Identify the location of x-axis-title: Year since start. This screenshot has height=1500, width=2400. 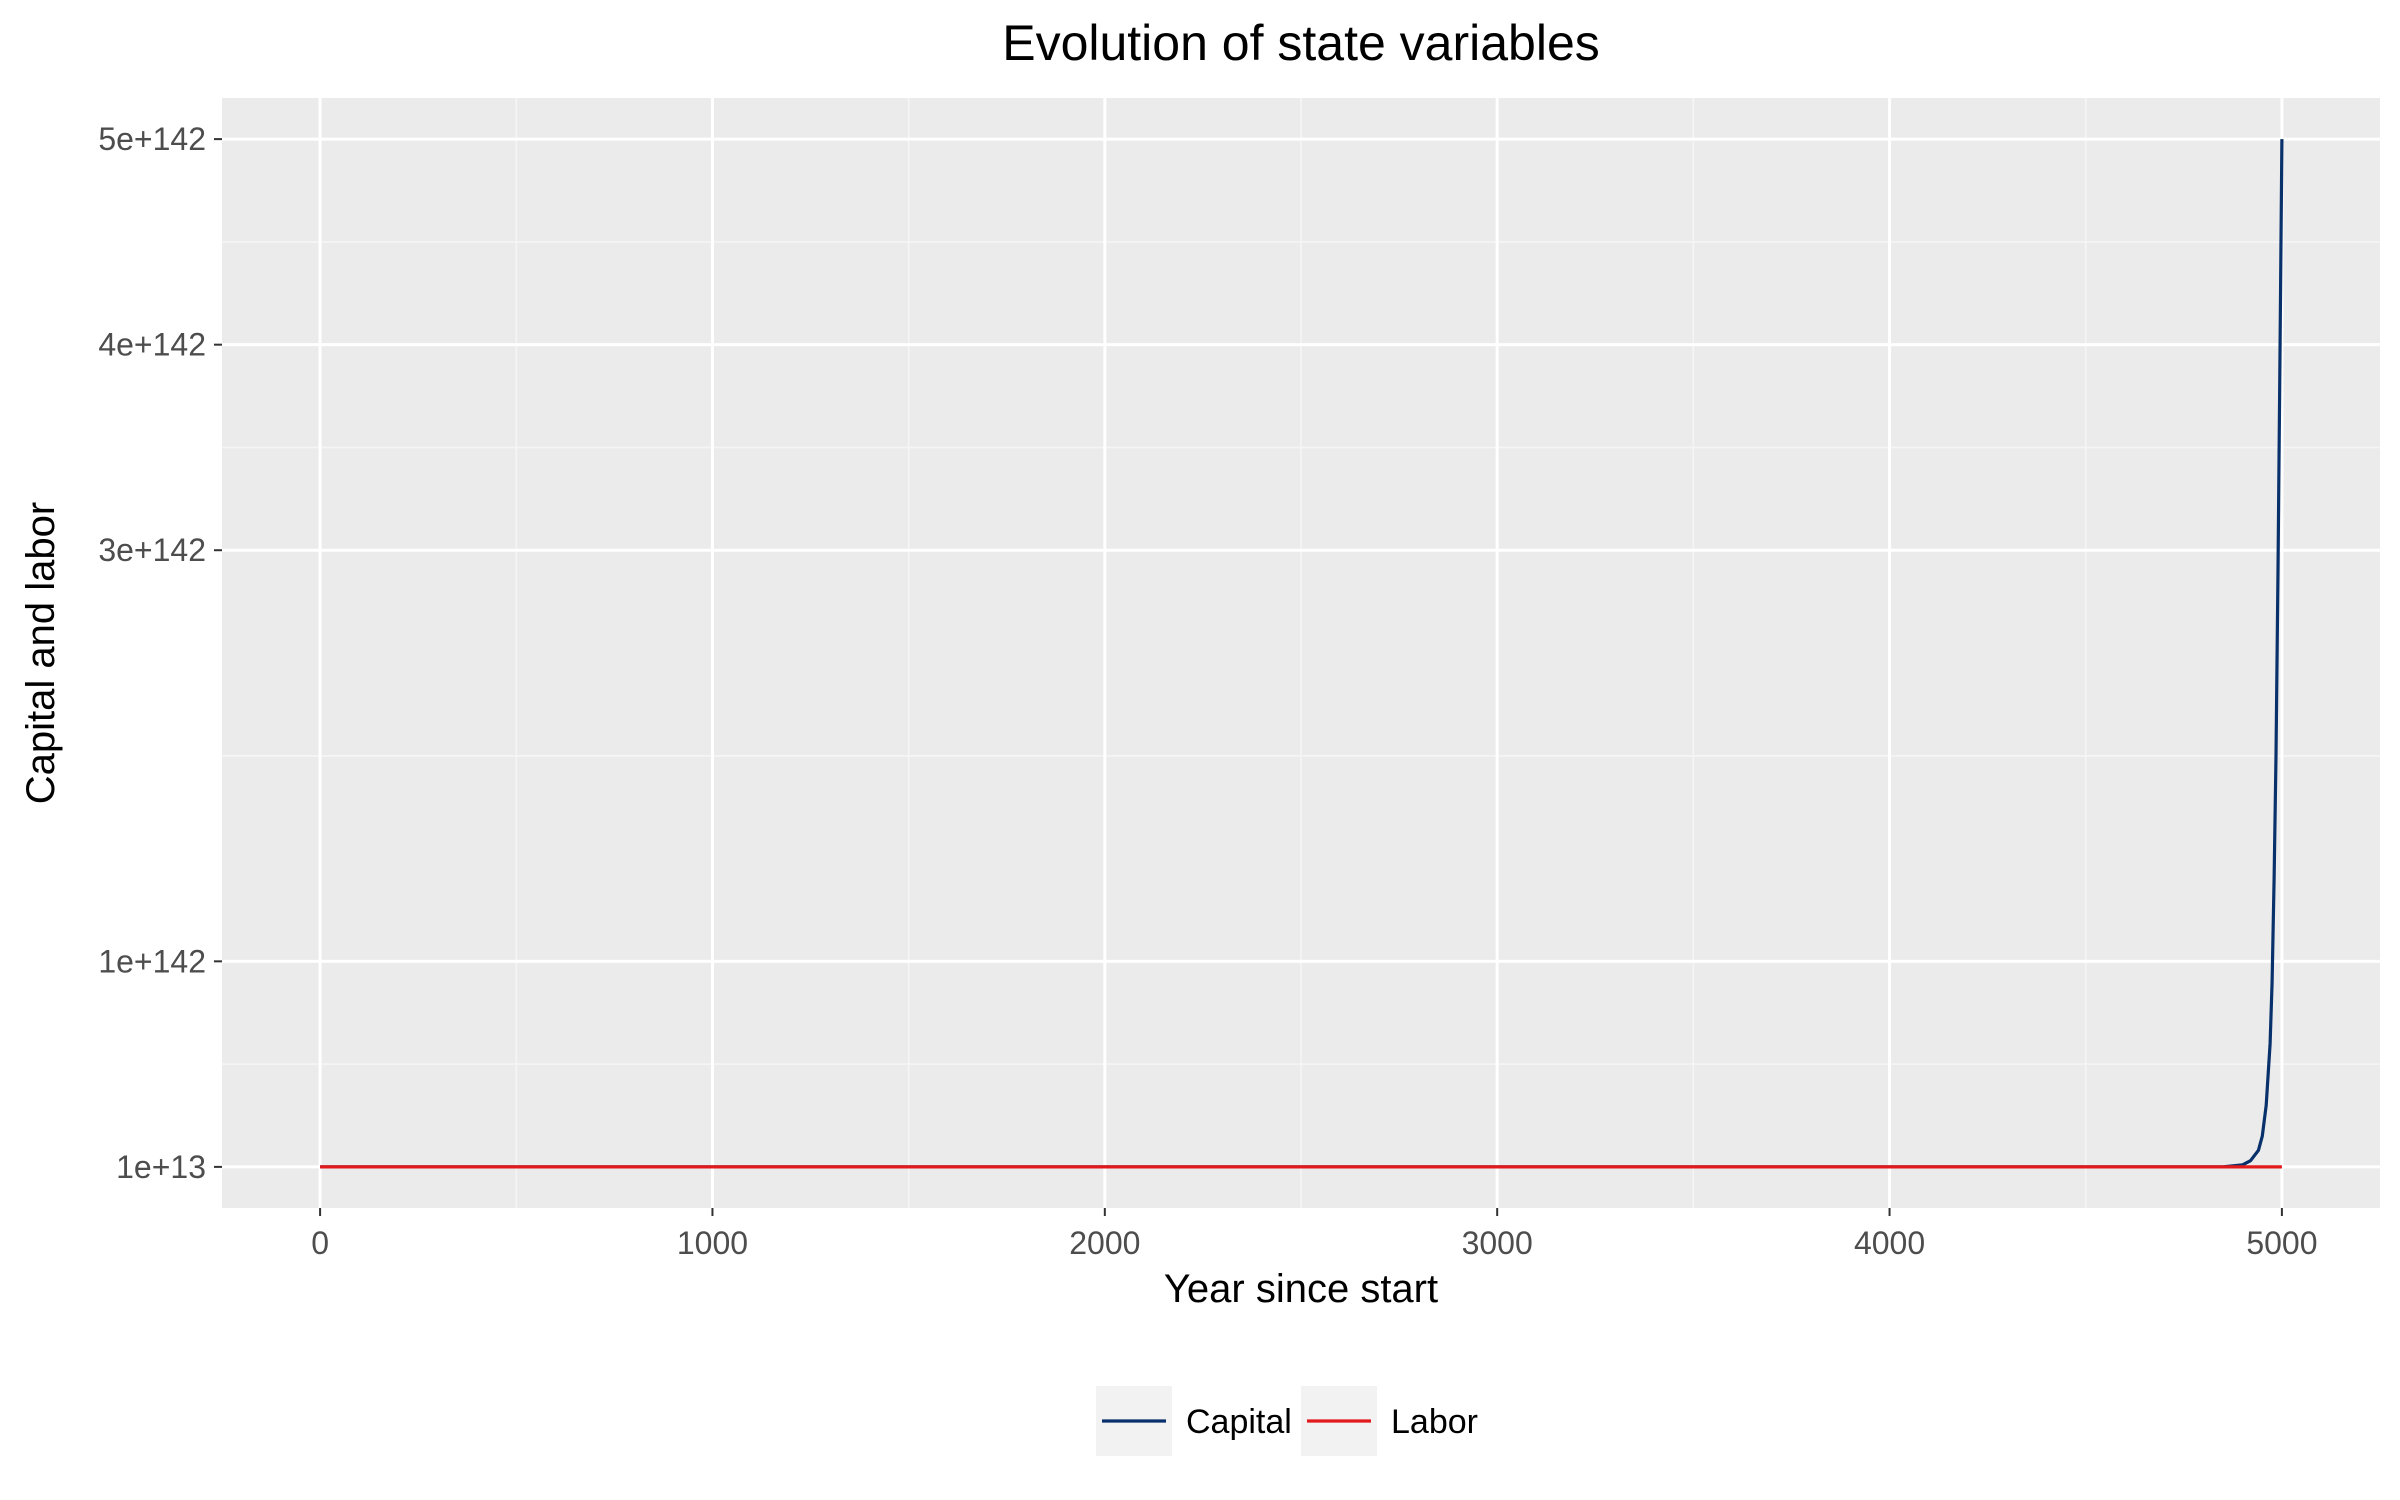
(1301, 1289).